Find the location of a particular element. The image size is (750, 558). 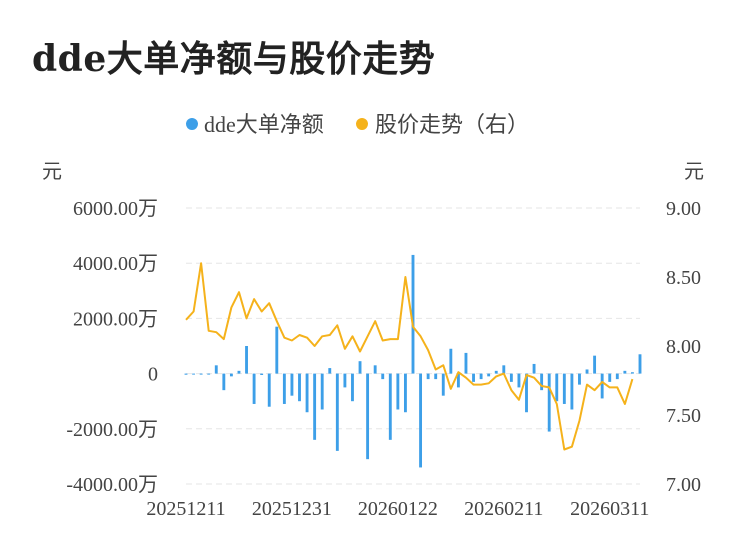

right-tick-label: 7.00 is located at coordinates (683, 485).